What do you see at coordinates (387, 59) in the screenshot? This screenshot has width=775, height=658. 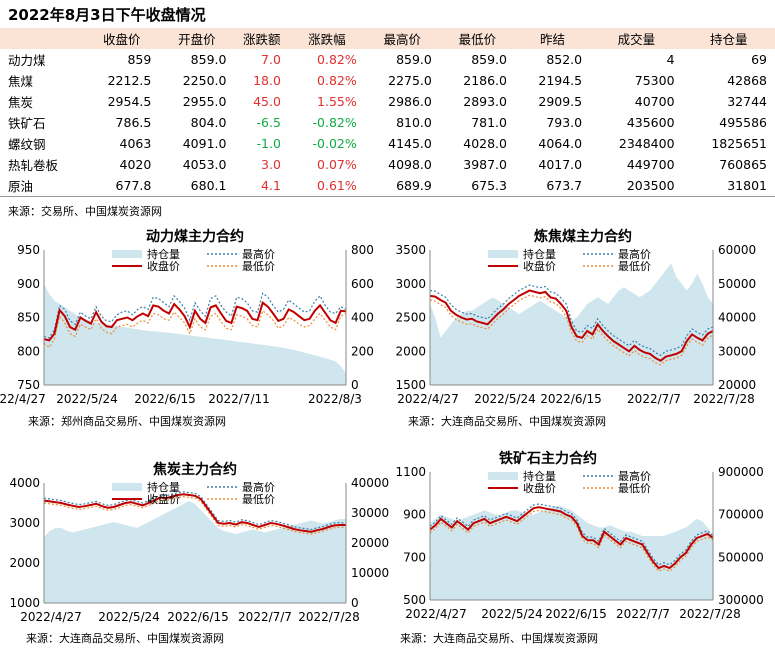 I see `table-row: 动力煤 859 859.0 7.0 0.82% 859.0 859.0 852.0 4 69` at bounding box center [387, 59].